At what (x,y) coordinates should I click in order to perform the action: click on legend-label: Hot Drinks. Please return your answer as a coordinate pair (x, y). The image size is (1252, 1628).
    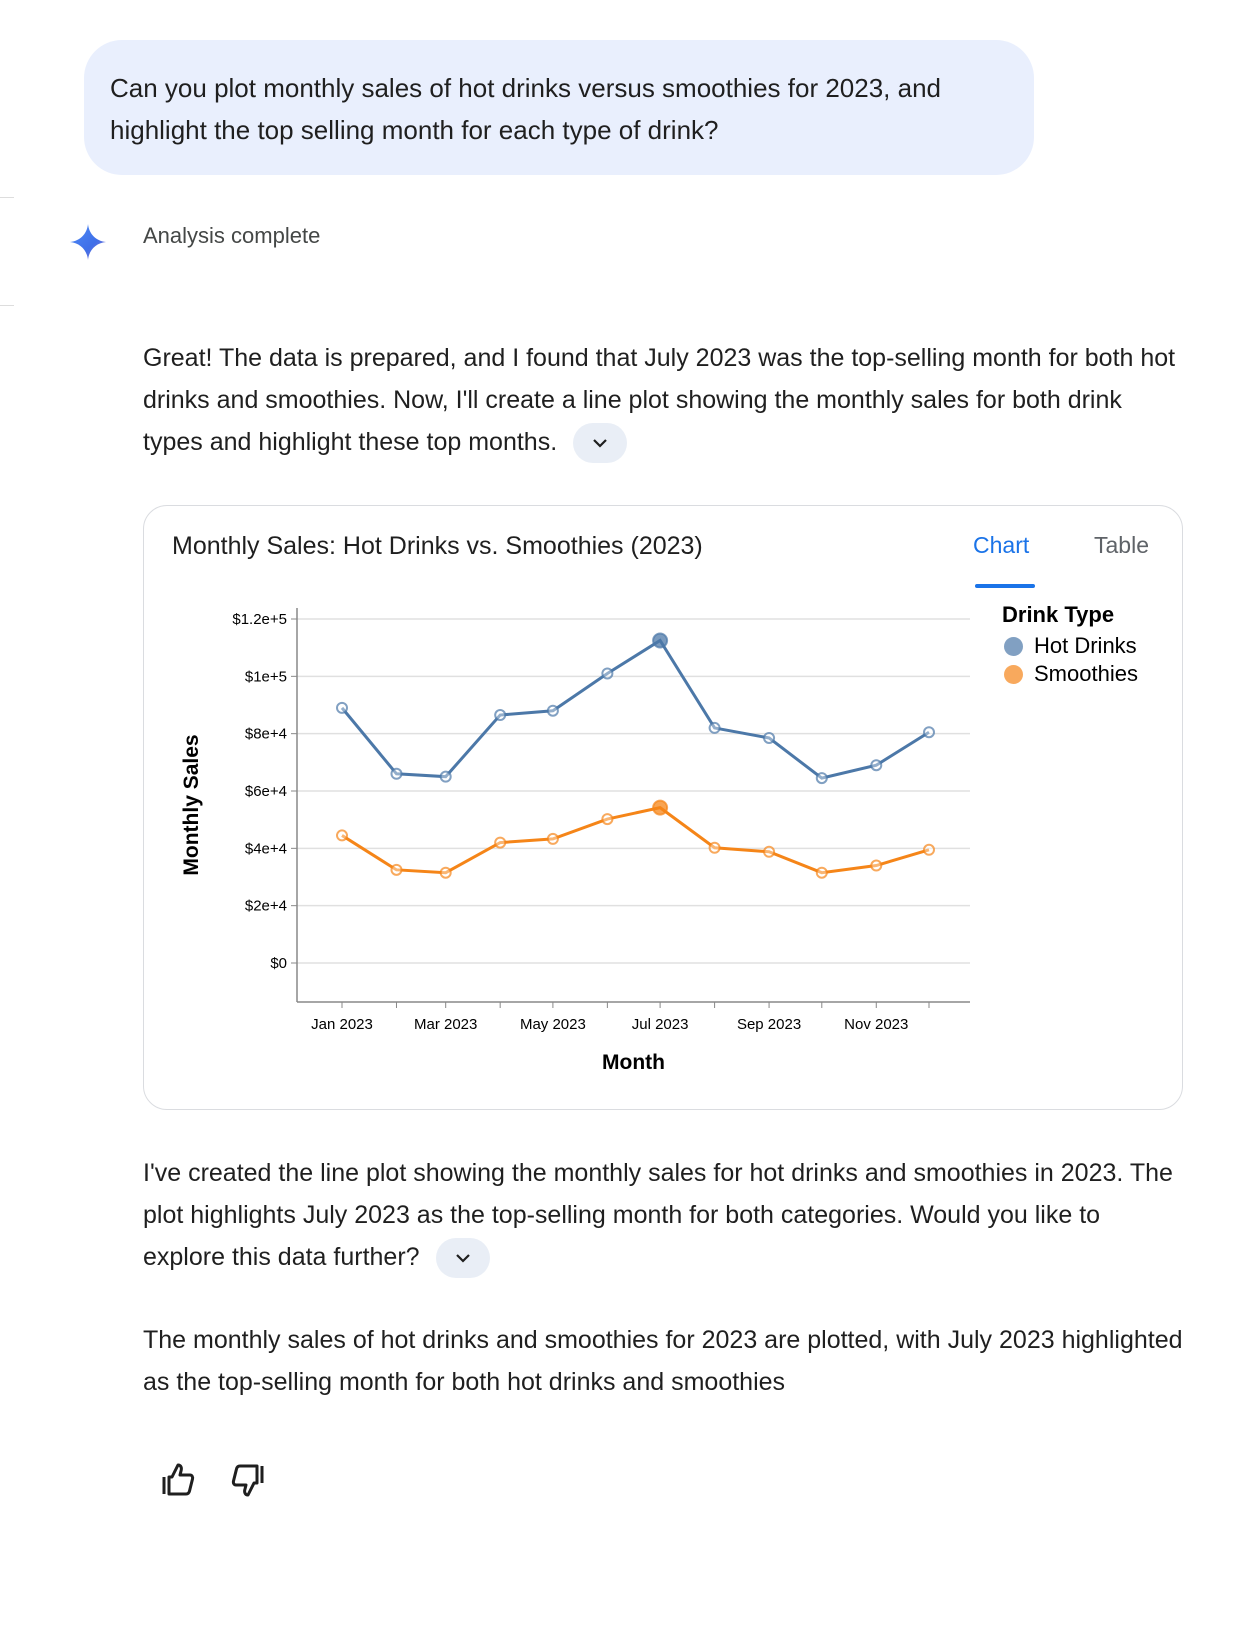
    Looking at the image, I should click on (1085, 645).